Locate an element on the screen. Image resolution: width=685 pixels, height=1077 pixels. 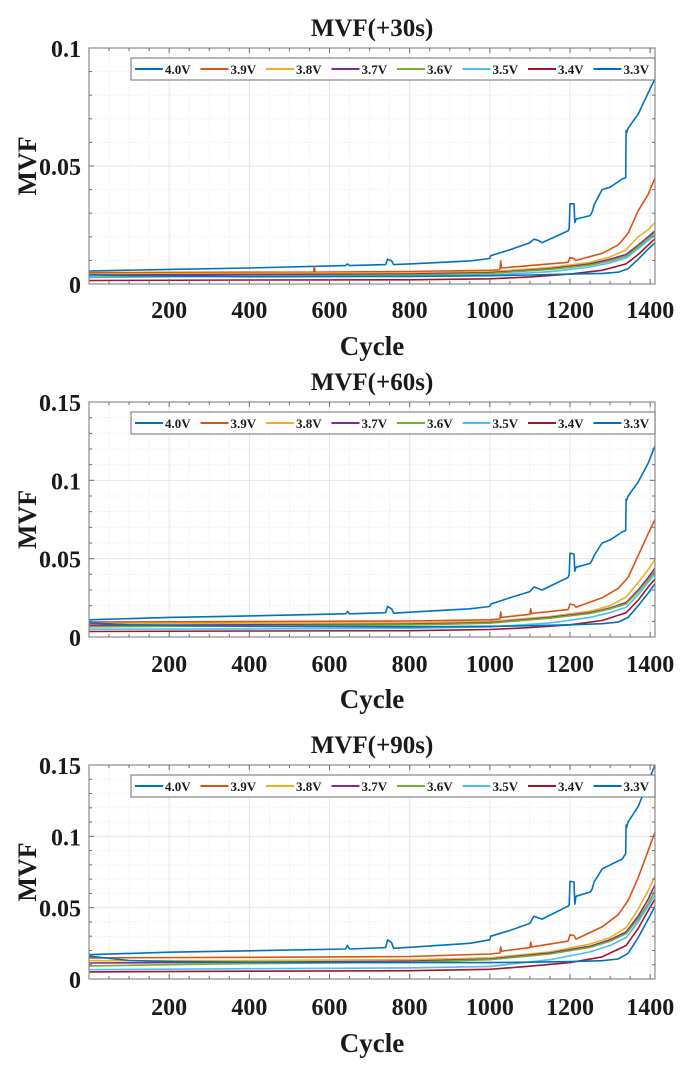
legend-item-3-4v: 3.4V is located at coordinates (556, 786).